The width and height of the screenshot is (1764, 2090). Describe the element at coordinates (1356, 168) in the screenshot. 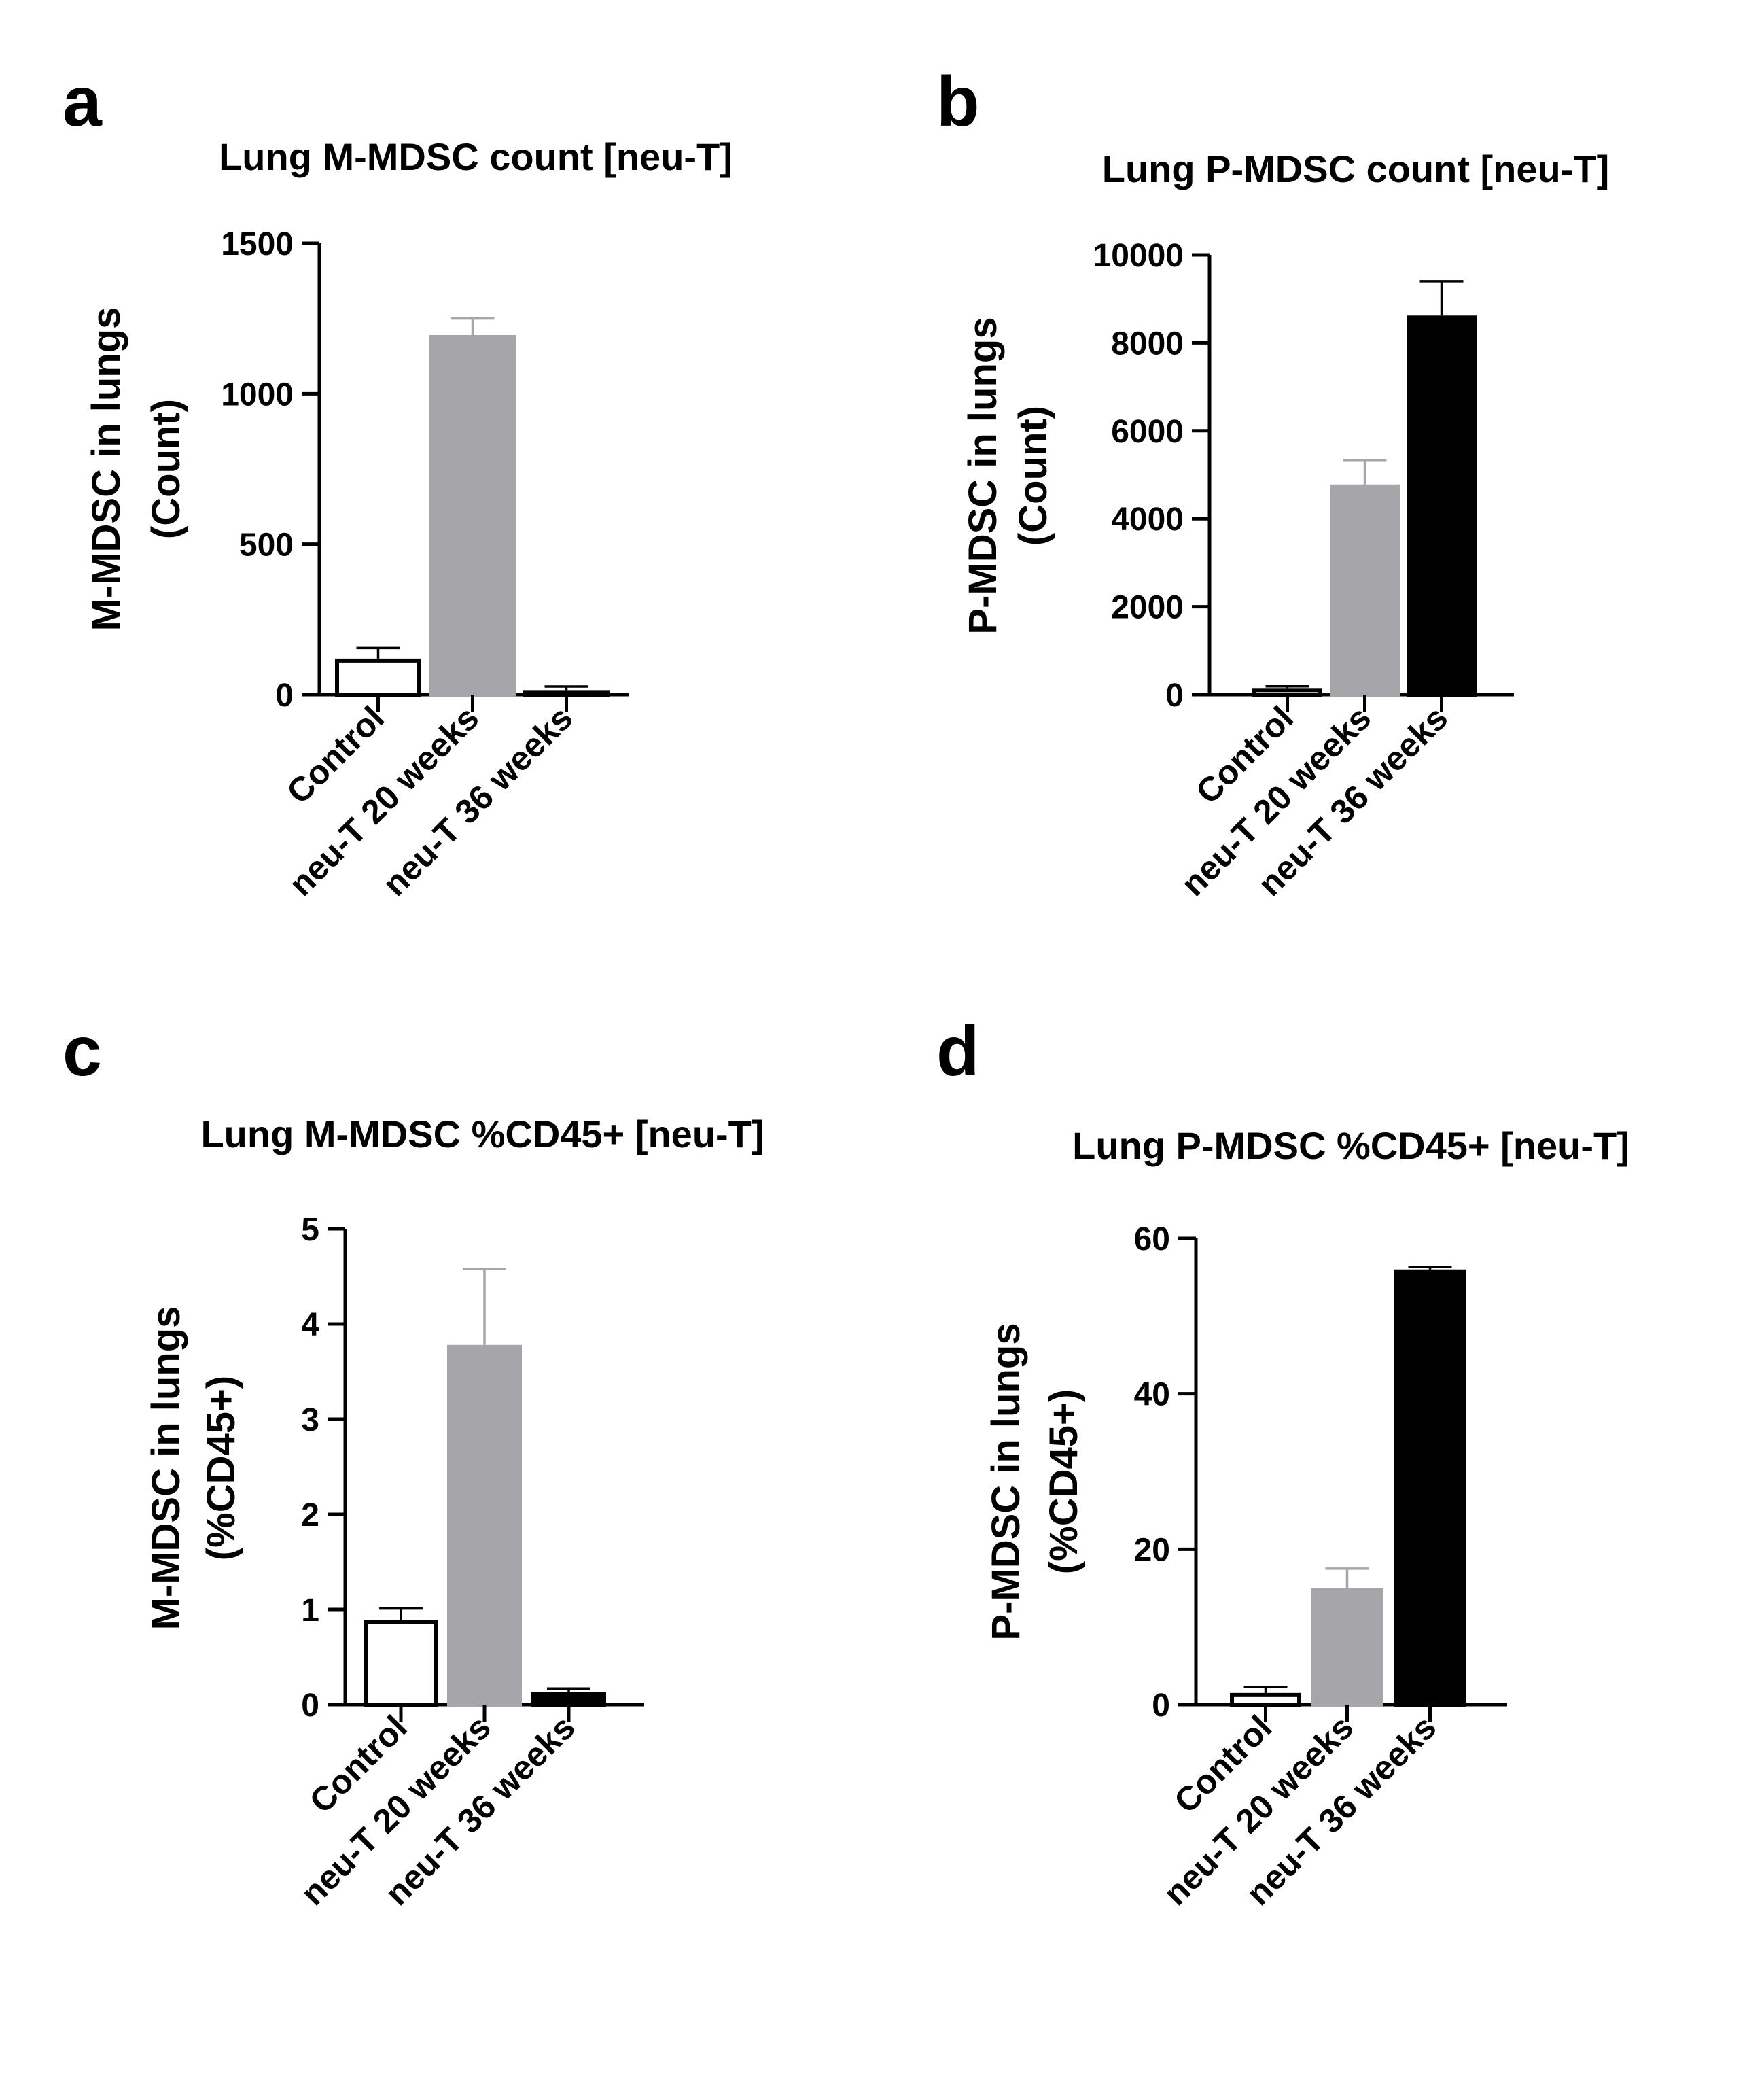

I see `chart-title: Lung P-MDSC count [neu-T]` at that location.